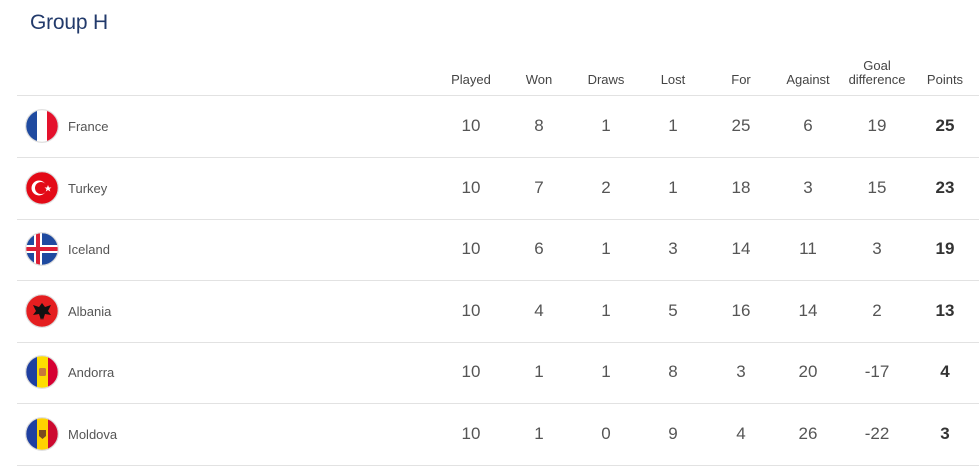 The width and height of the screenshot is (979, 468). I want to click on column-header-goal-difference: Goal difference, so click(877, 72).